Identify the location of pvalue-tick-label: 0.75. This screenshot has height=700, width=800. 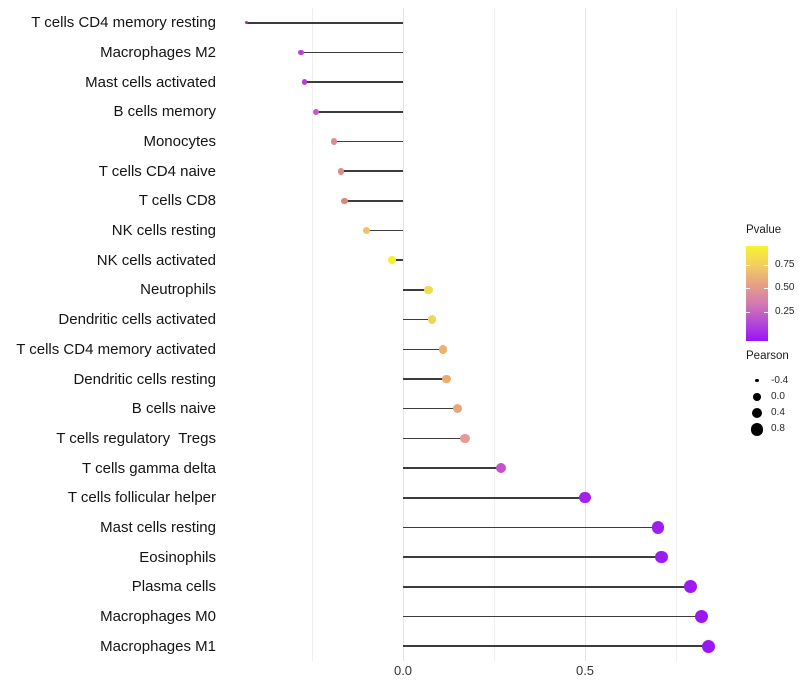
(785, 264).